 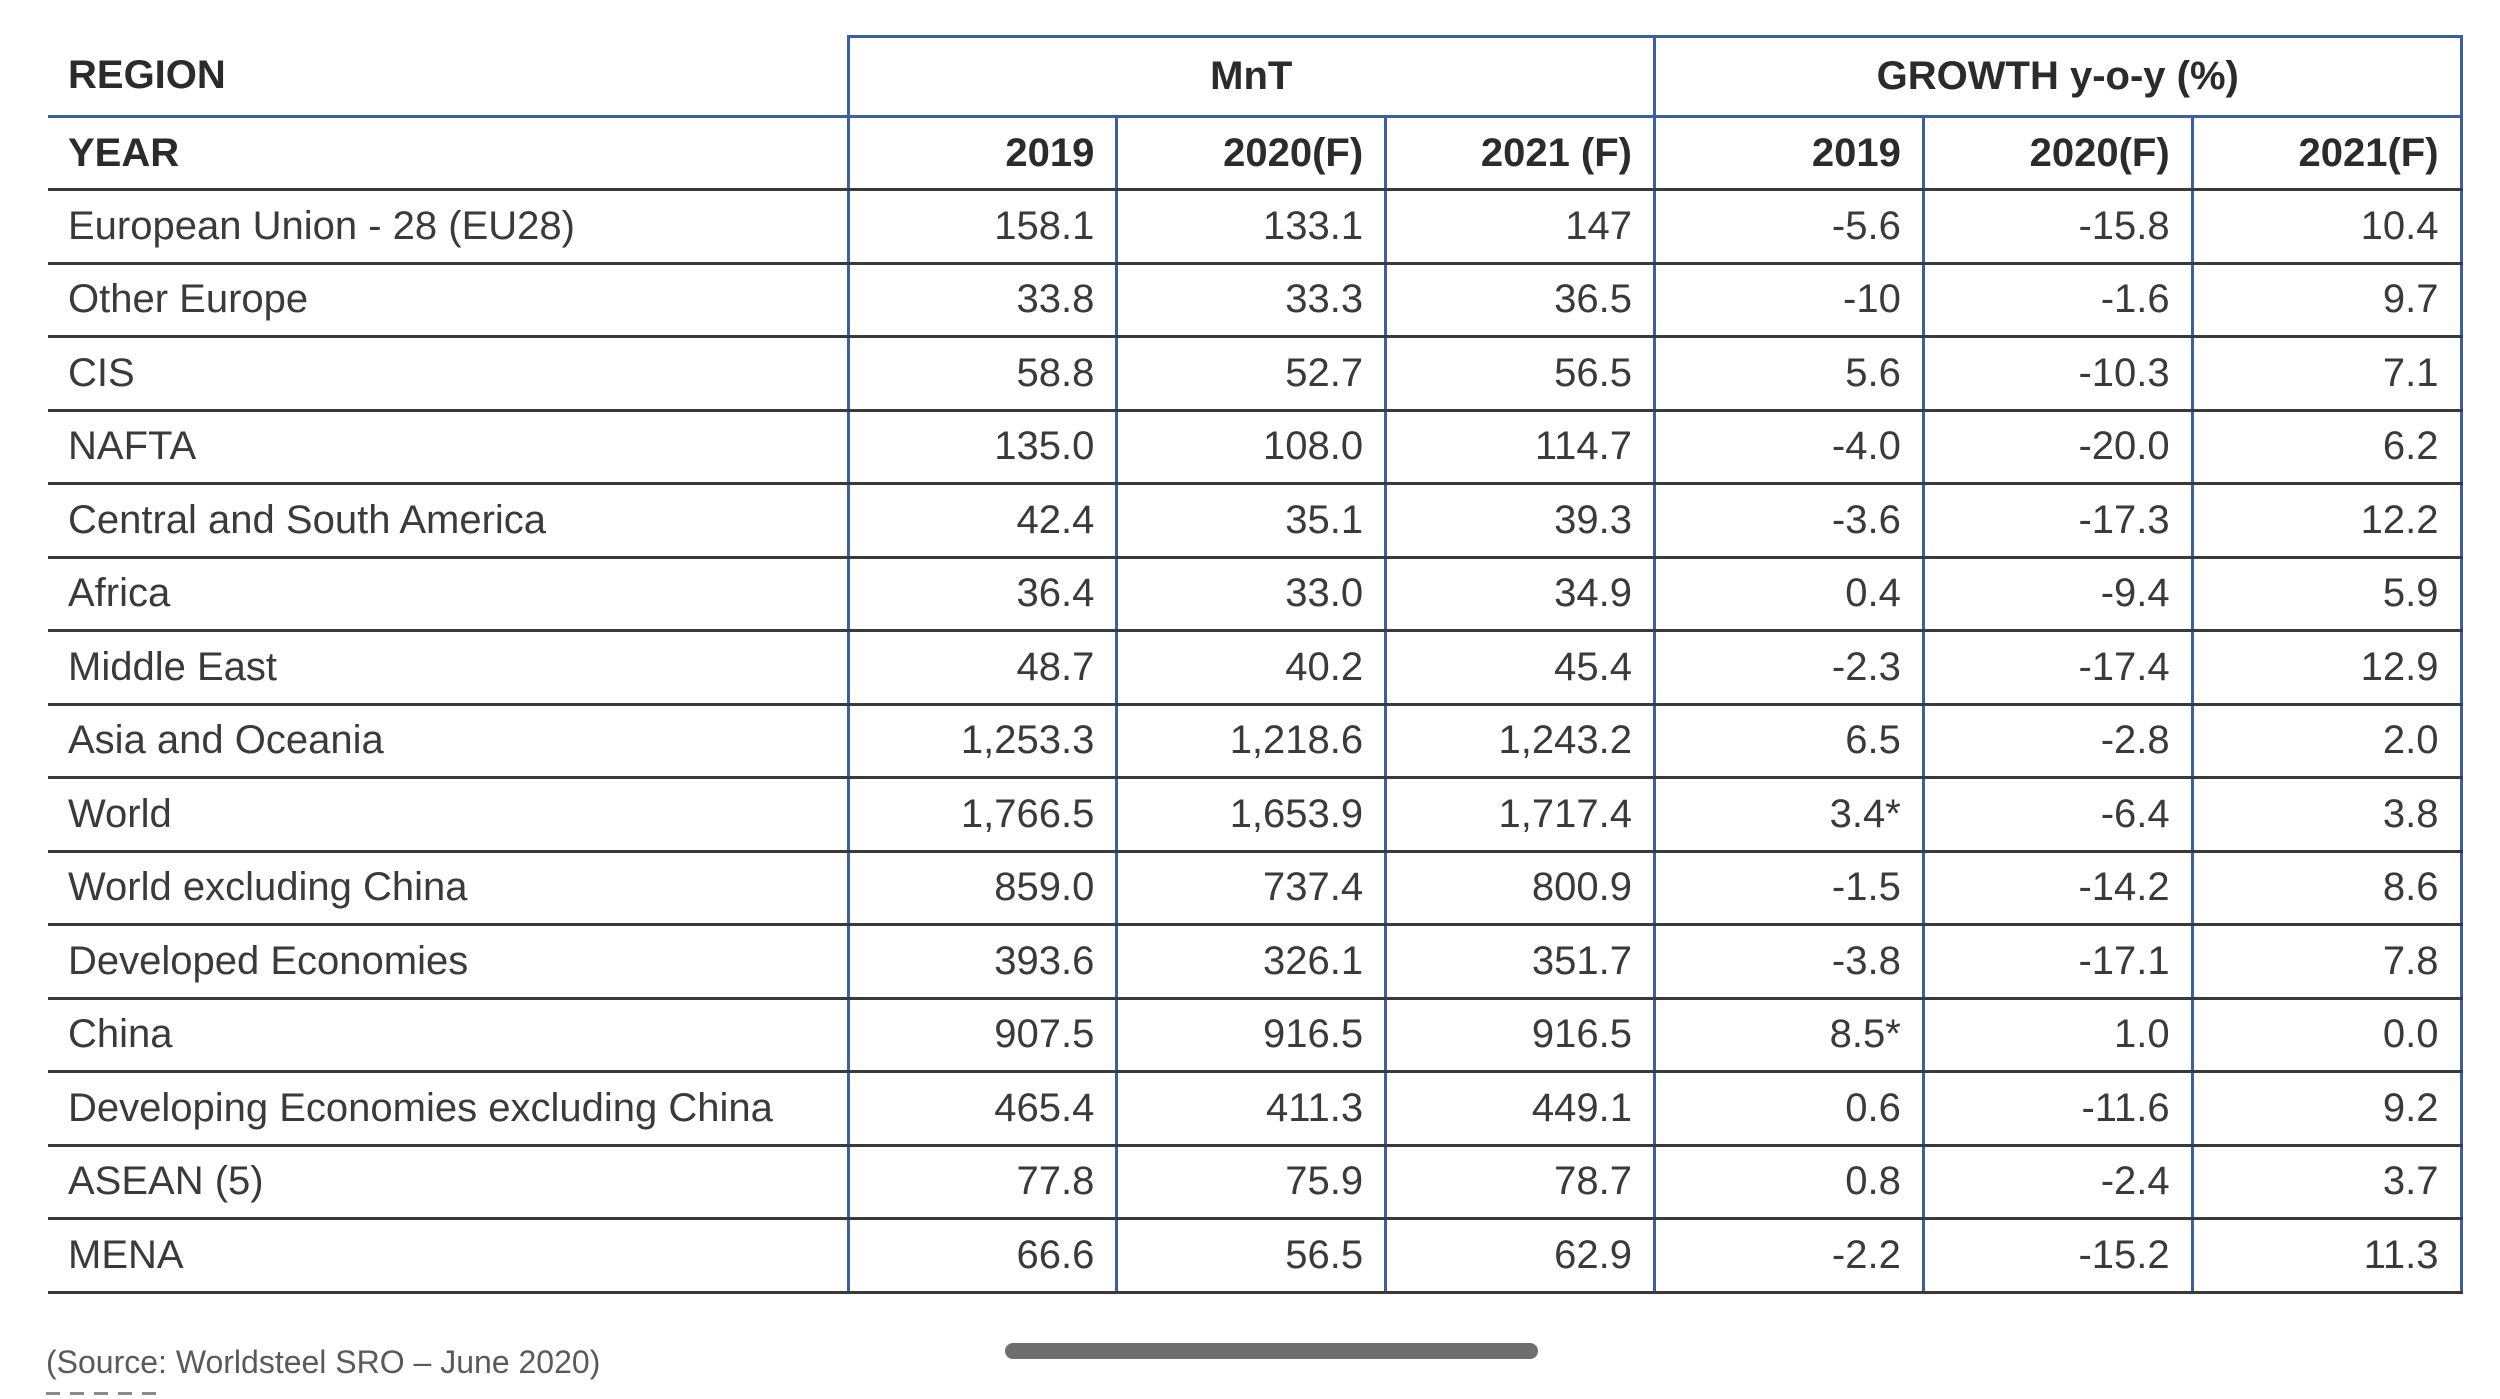 I want to click on growth-value-cell: -17.1, so click(x=2057, y=962).